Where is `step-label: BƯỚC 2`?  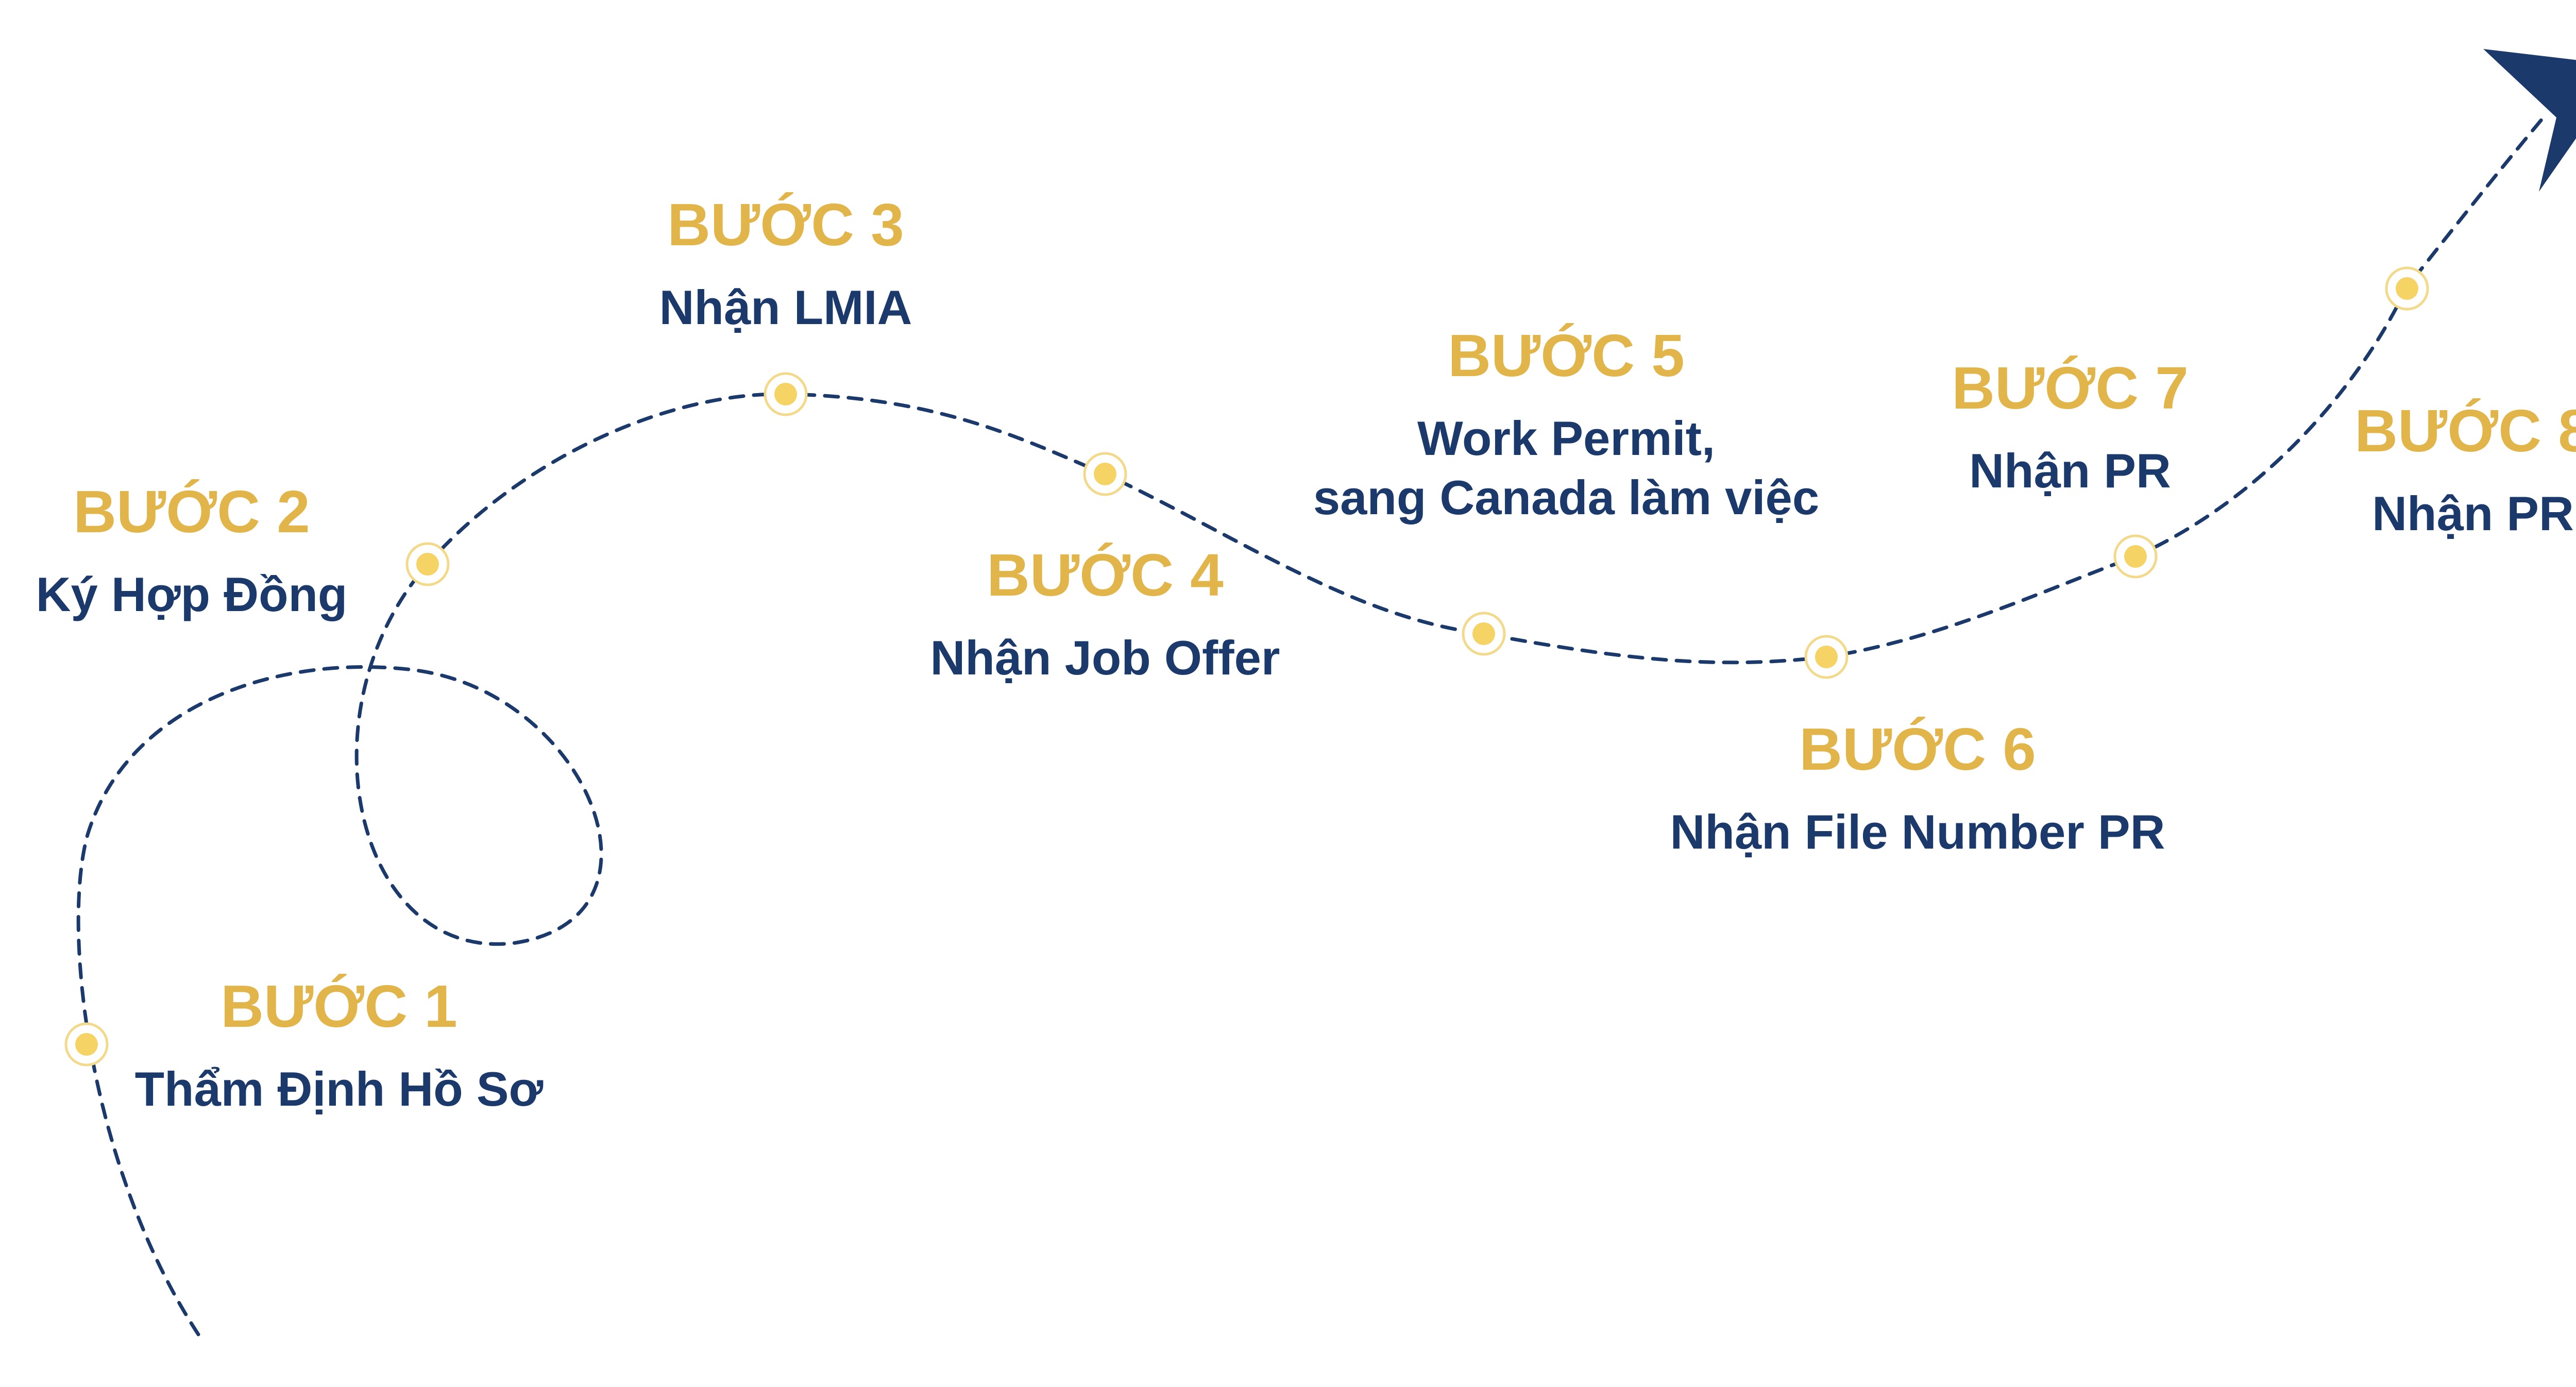 step-label: BƯỚC 2 is located at coordinates (191, 511).